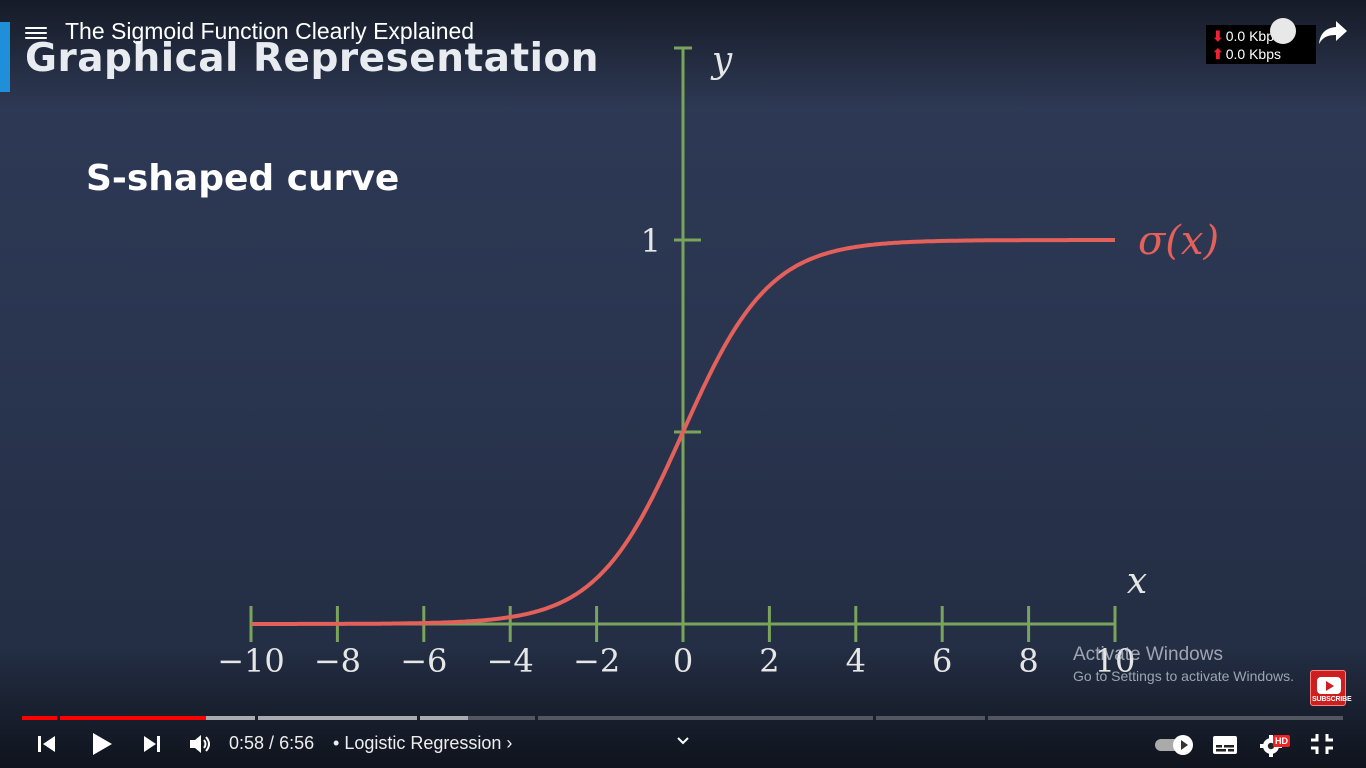 This screenshot has height=768, width=1366. I want to click on next-button, so click(152, 744).